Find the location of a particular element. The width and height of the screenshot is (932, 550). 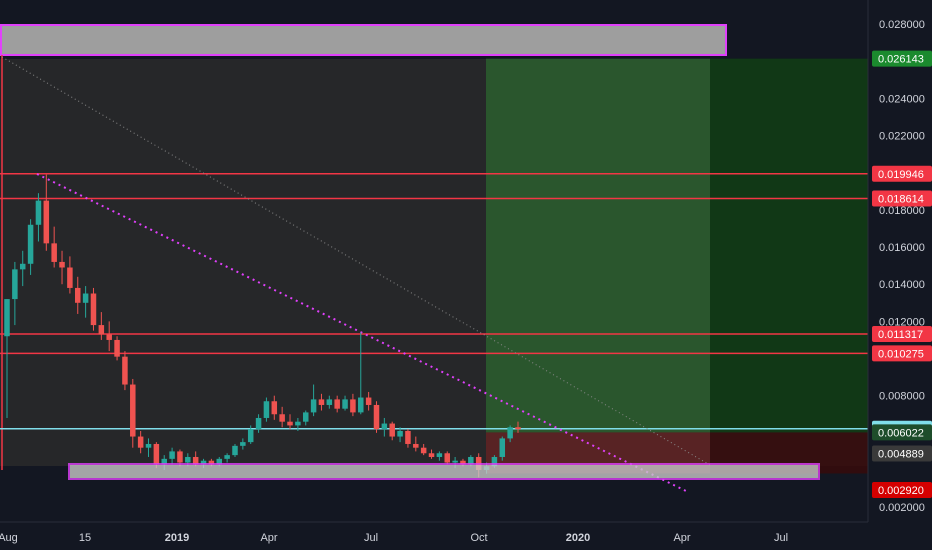

x-tick-label-6: 2020 is located at coordinates (578, 538).